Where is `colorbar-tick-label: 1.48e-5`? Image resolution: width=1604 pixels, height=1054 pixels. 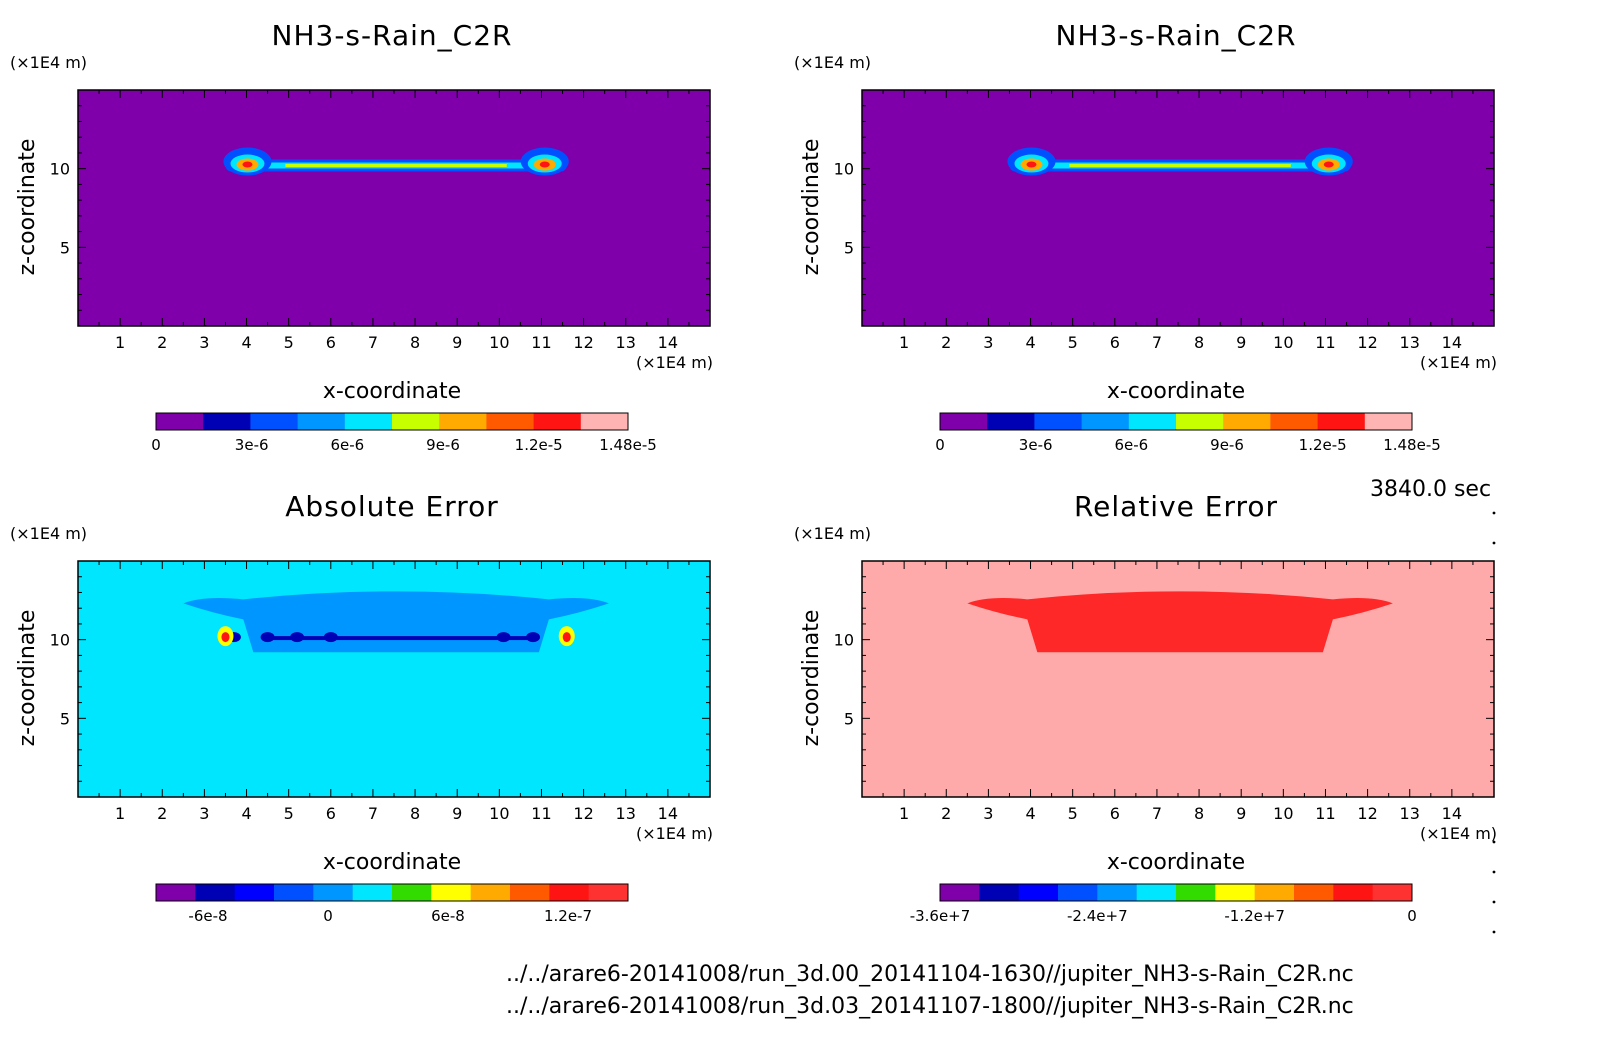
colorbar-tick-label: 1.48e-5 is located at coordinates (628, 445).